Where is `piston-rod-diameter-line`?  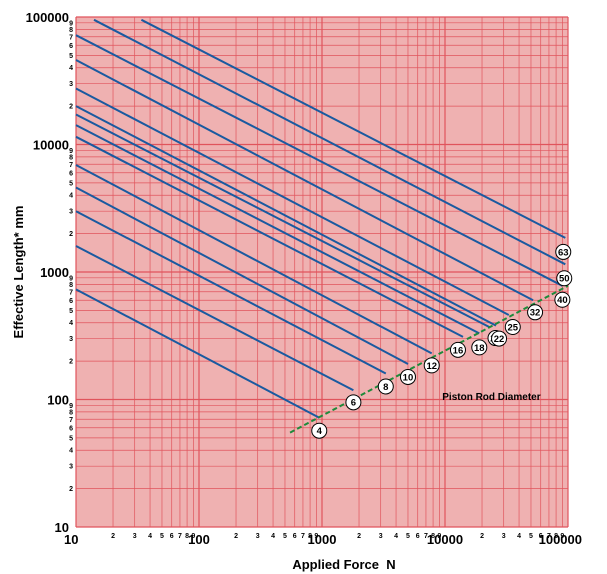 piston-rod-diameter-line is located at coordinates (429, 359).